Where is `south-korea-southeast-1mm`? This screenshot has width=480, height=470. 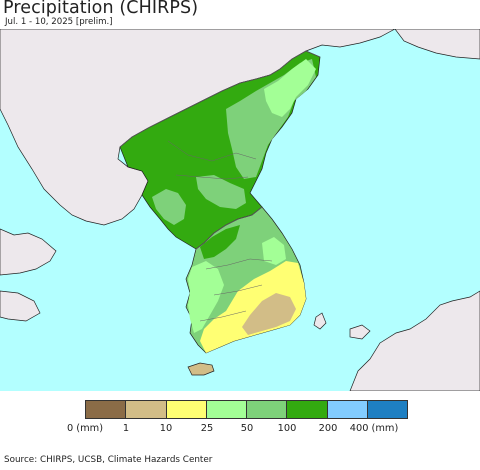 south-korea-southeast-1mm is located at coordinates (269, 314).